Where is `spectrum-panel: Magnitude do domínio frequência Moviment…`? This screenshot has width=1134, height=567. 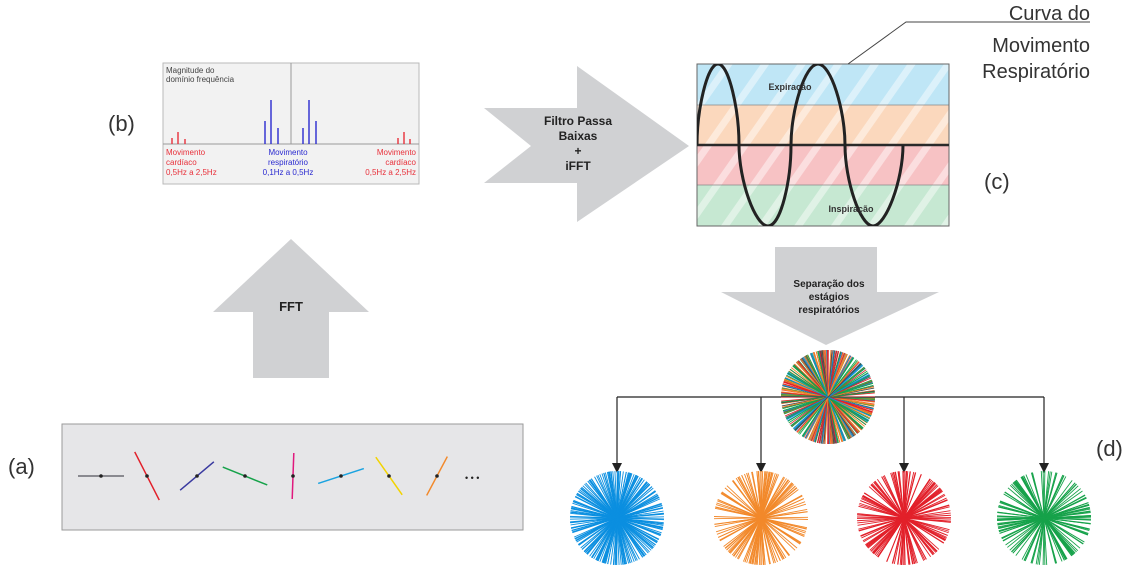 spectrum-panel: Magnitude do domínio frequência Moviment… is located at coordinates (291, 123).